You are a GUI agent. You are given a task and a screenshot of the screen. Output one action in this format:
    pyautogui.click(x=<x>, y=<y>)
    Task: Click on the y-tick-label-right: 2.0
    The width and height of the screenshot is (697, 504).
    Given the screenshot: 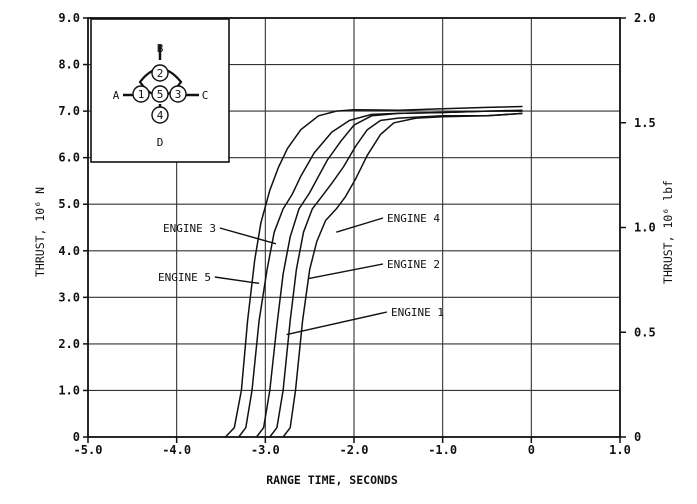 What is the action you would take?
    pyautogui.click(x=645, y=18)
    